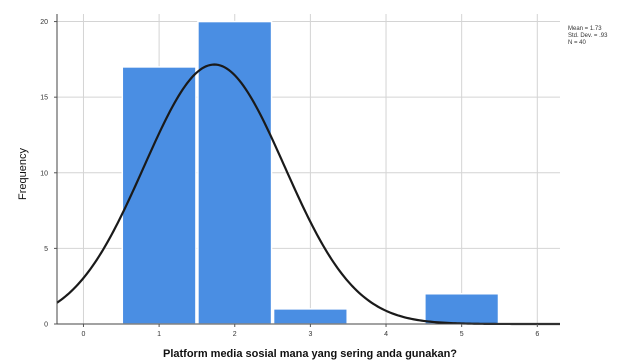  I want to click on x-tick-label: 2, so click(235, 334).